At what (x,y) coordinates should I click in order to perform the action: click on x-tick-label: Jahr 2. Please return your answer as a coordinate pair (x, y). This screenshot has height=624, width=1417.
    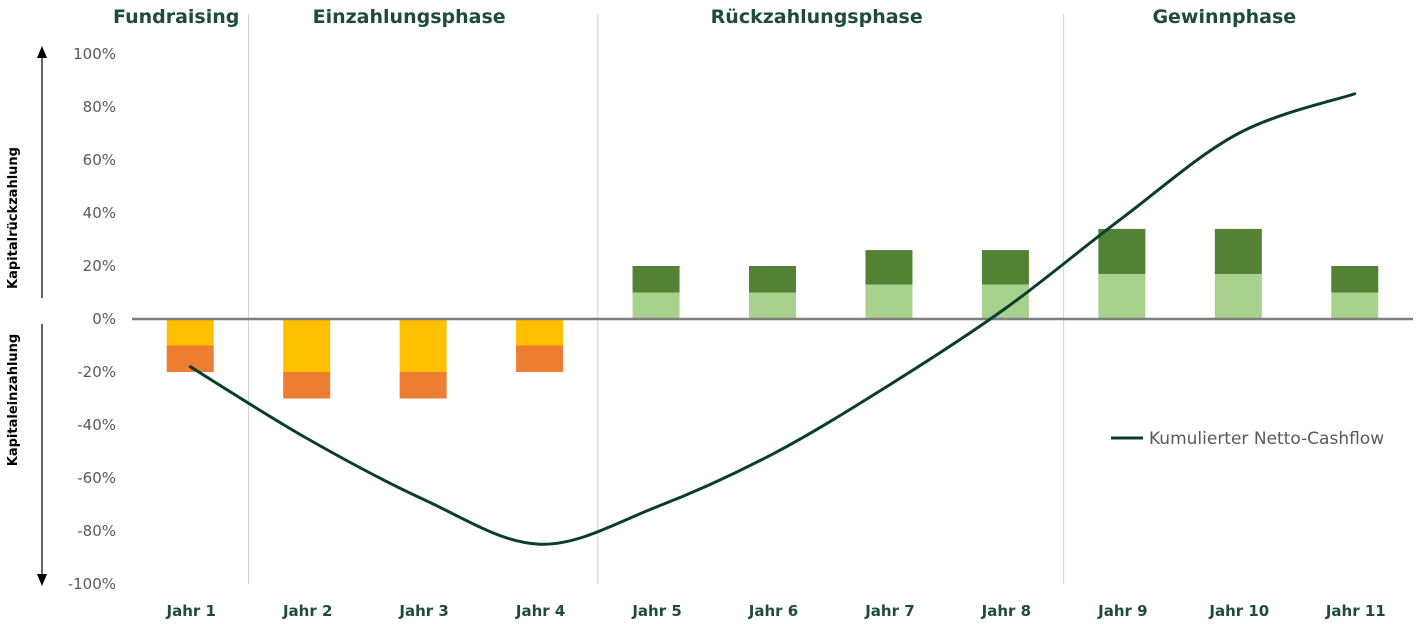
    Looking at the image, I should click on (307, 611).